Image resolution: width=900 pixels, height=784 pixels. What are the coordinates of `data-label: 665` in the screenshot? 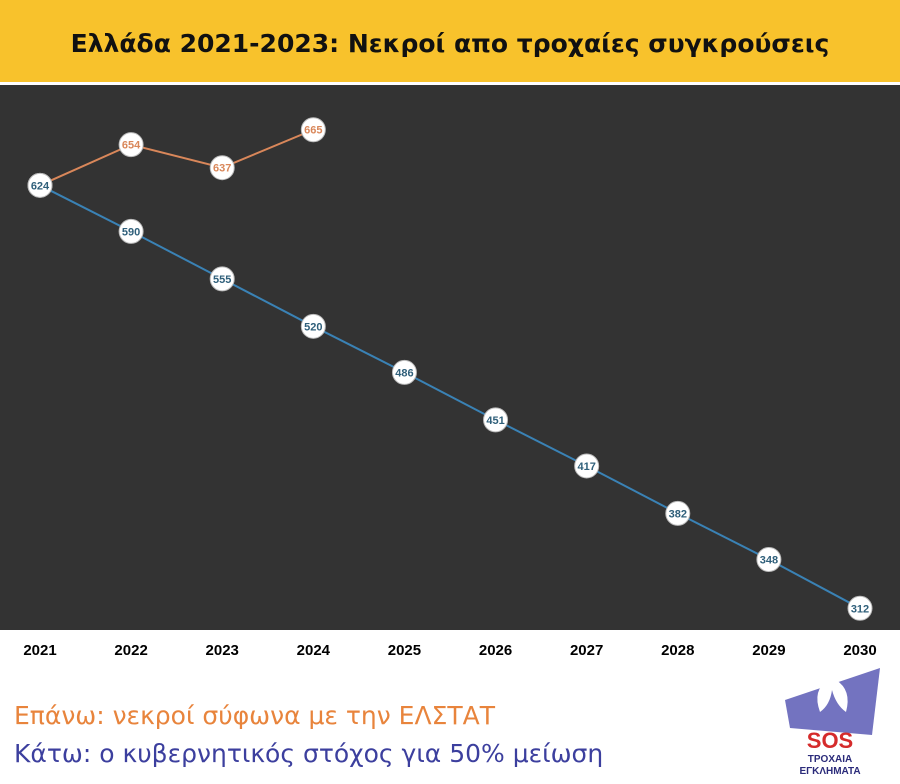 It's located at (313, 131).